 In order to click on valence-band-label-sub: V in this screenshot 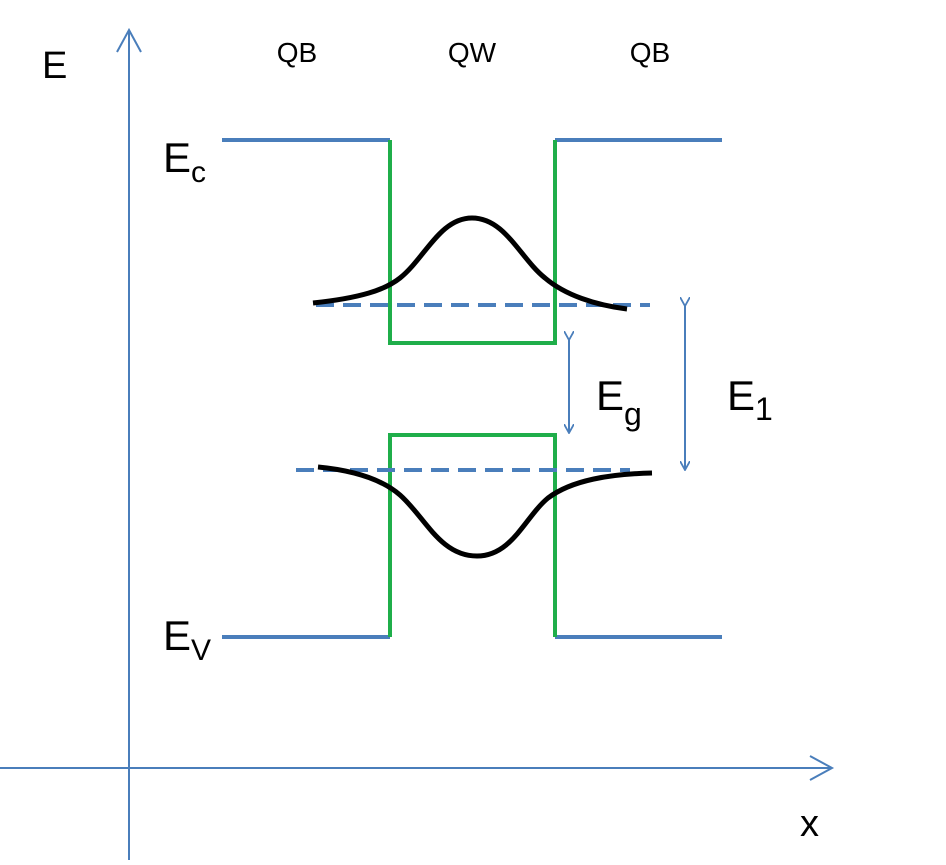, I will do `click(201, 650)`.